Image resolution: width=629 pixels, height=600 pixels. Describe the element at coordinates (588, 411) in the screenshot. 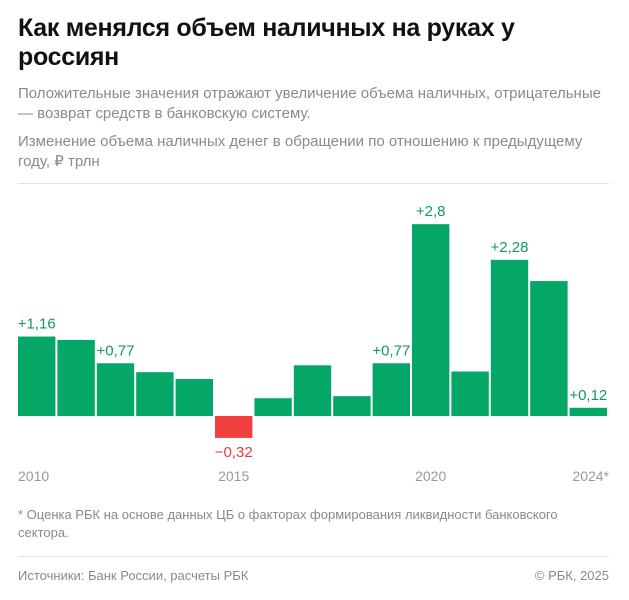

I see `bar-2024*` at that location.